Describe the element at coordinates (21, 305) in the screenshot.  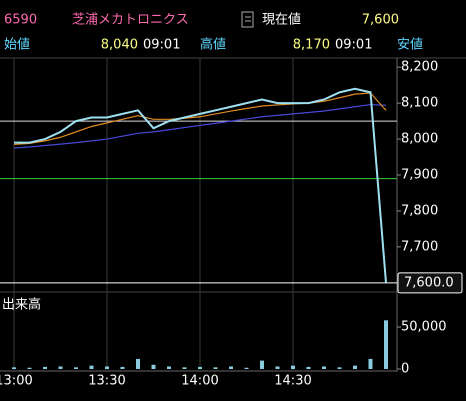
I see `pane-title: 出来高` at that location.